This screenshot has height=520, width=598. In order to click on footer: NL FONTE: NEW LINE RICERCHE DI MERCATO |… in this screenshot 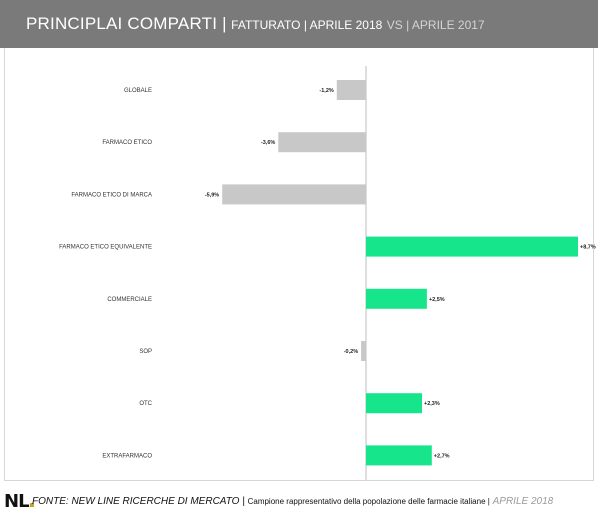, I will do `click(299, 504)`.